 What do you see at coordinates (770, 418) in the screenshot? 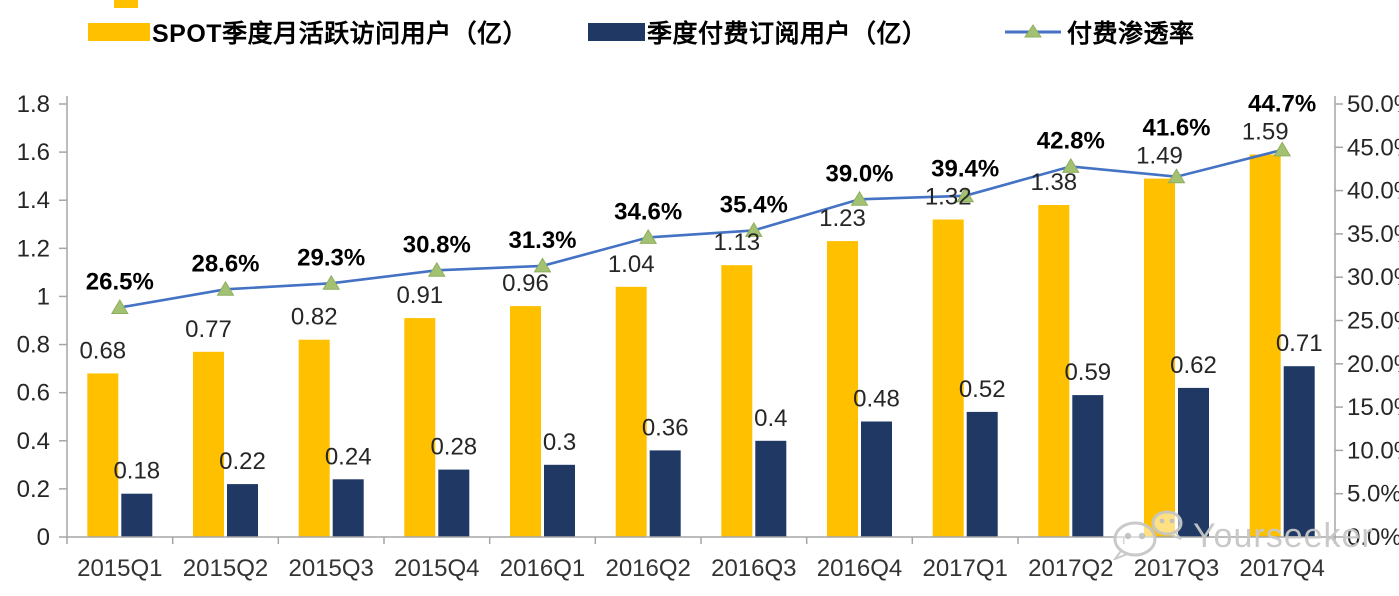
I see `subs-value-label: 0.4` at bounding box center [770, 418].